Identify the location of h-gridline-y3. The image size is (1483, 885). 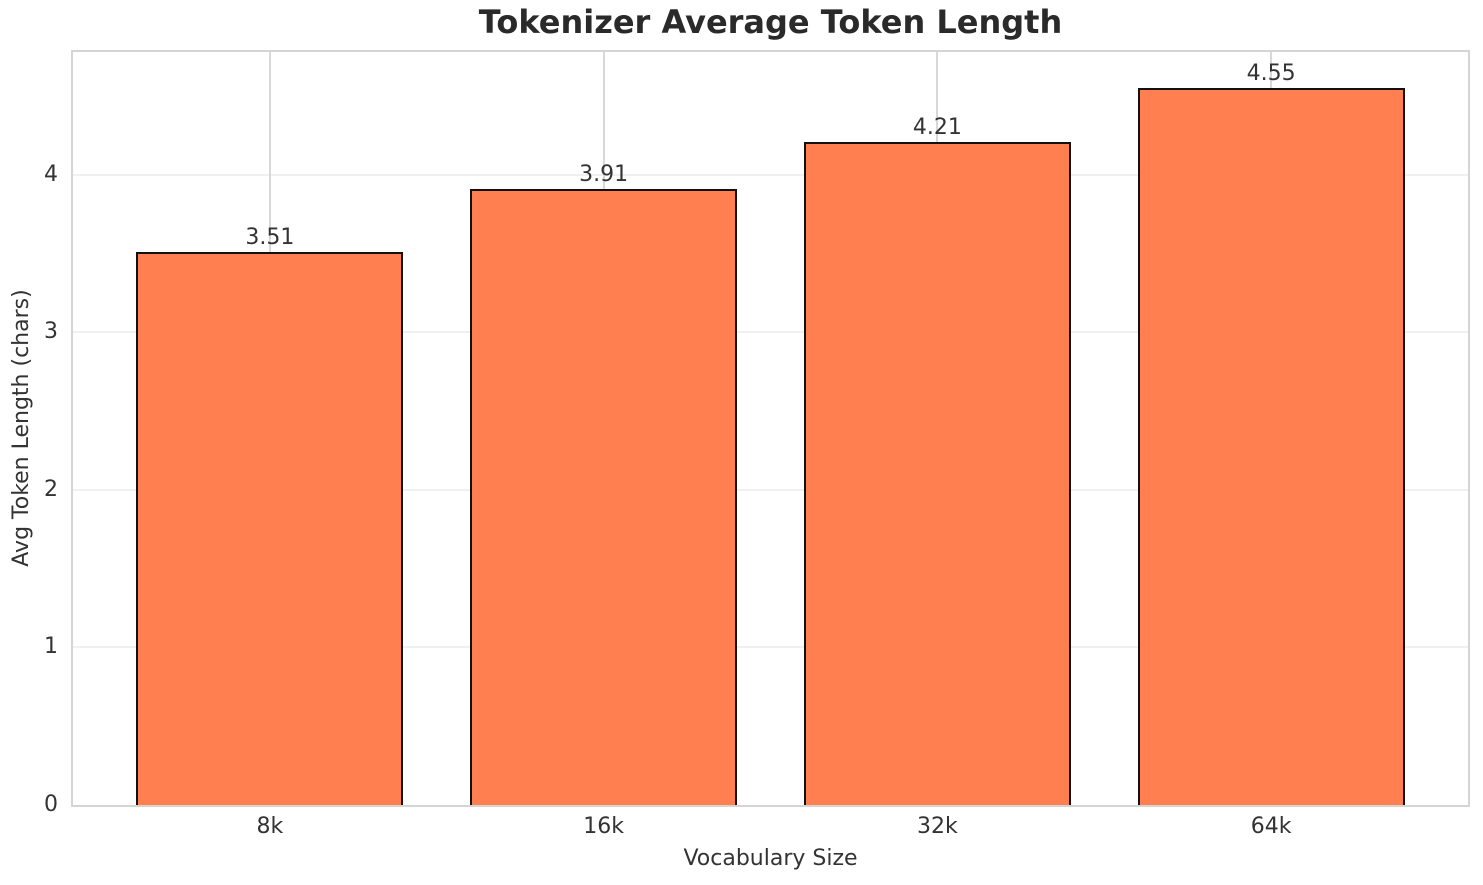
(770, 332).